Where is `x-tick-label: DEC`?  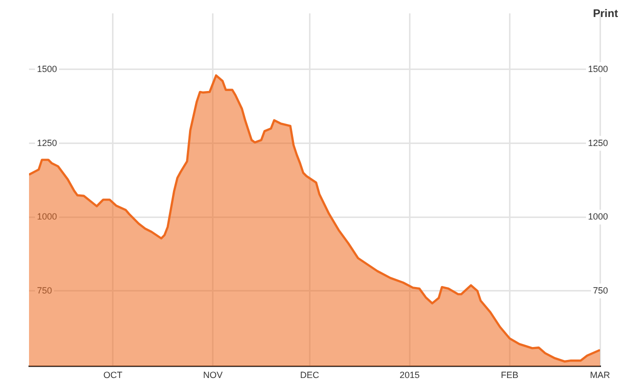 x-tick-label: DEC is located at coordinates (310, 375).